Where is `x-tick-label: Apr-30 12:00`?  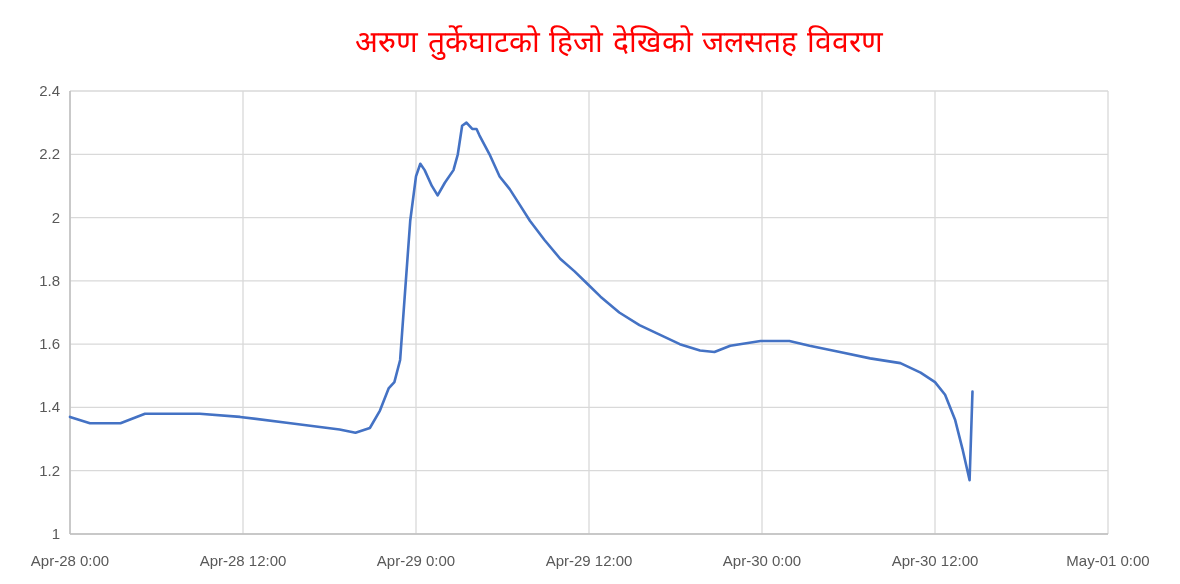 x-tick-label: Apr-30 12:00 is located at coordinates (935, 560).